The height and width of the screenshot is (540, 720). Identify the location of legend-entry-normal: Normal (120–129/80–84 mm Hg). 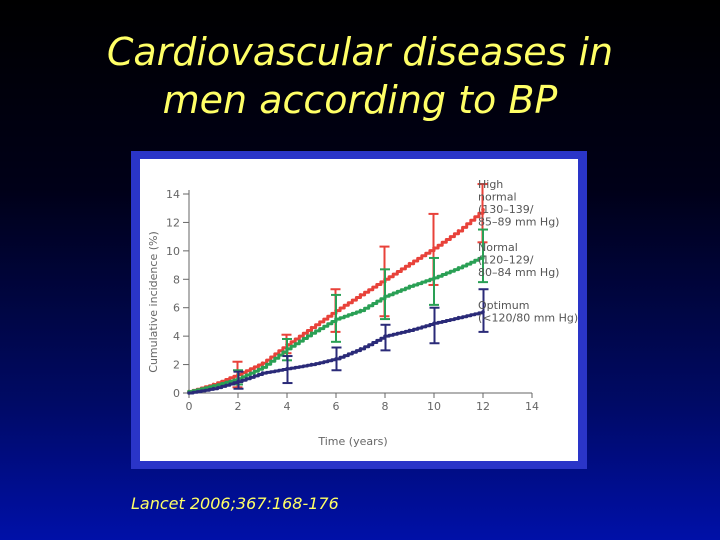
(518, 260).